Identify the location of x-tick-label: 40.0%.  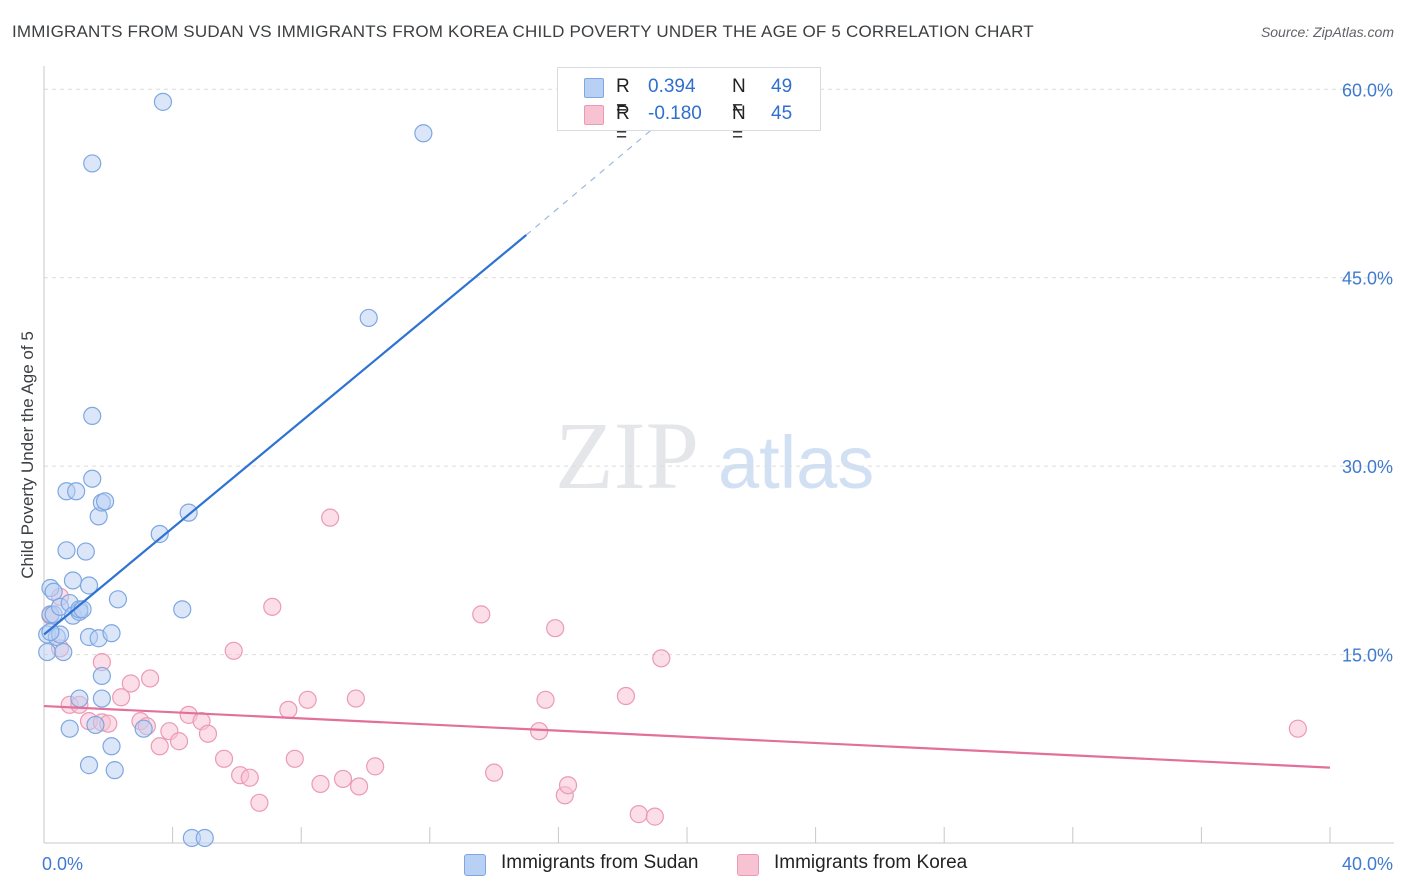
(1367, 864).